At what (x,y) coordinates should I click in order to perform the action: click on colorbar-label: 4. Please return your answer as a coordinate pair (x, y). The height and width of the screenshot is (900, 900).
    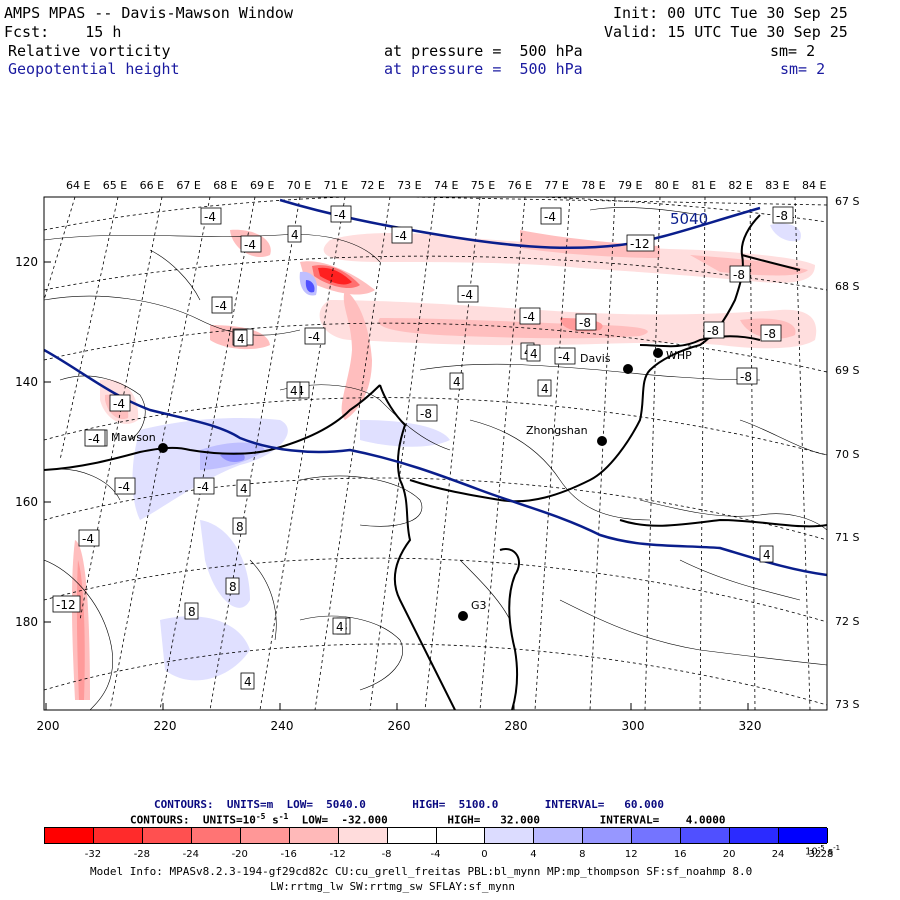
    Looking at the image, I should click on (533, 854).